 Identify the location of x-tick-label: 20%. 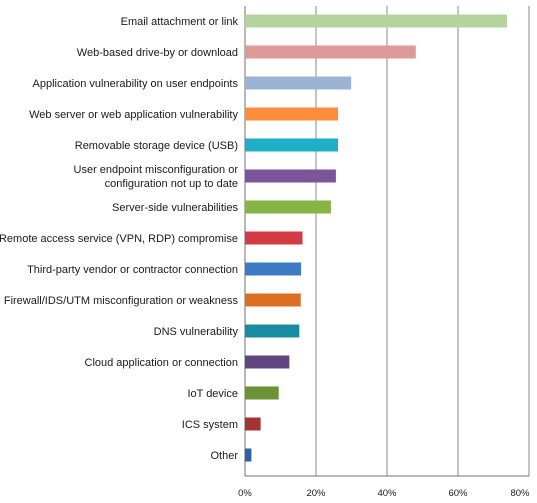
(316, 493).